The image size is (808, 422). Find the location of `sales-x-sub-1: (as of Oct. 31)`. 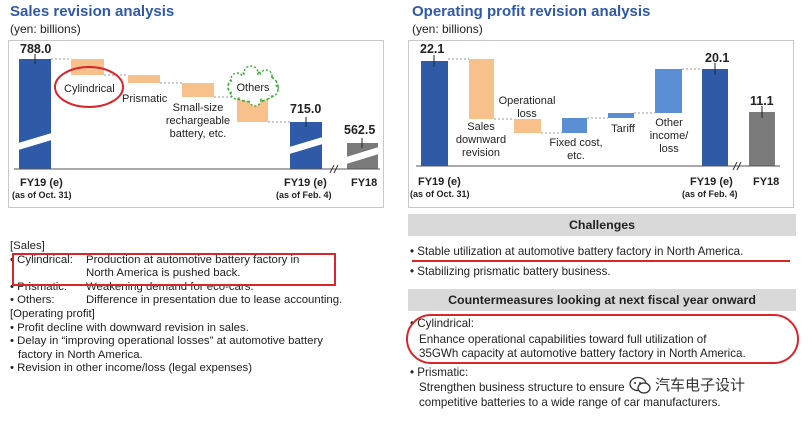

sales-x-sub-1: (as of Oct. 31) is located at coordinates (42, 195).